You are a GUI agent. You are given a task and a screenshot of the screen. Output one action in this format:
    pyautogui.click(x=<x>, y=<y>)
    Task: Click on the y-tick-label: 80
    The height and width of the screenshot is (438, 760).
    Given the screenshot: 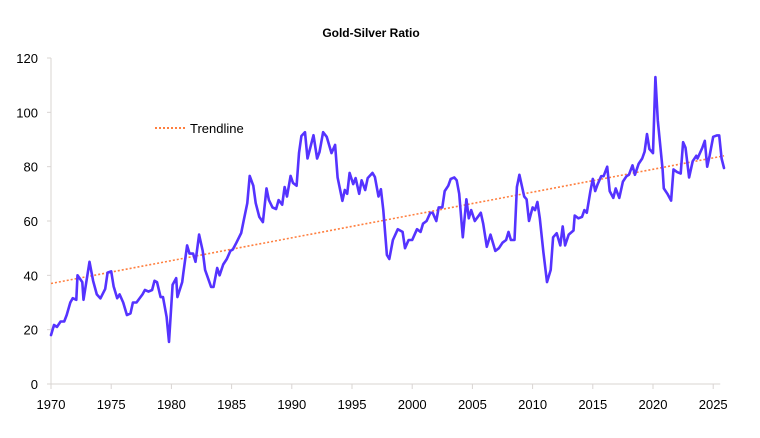 What is the action you would take?
    pyautogui.click(x=31, y=167)
    